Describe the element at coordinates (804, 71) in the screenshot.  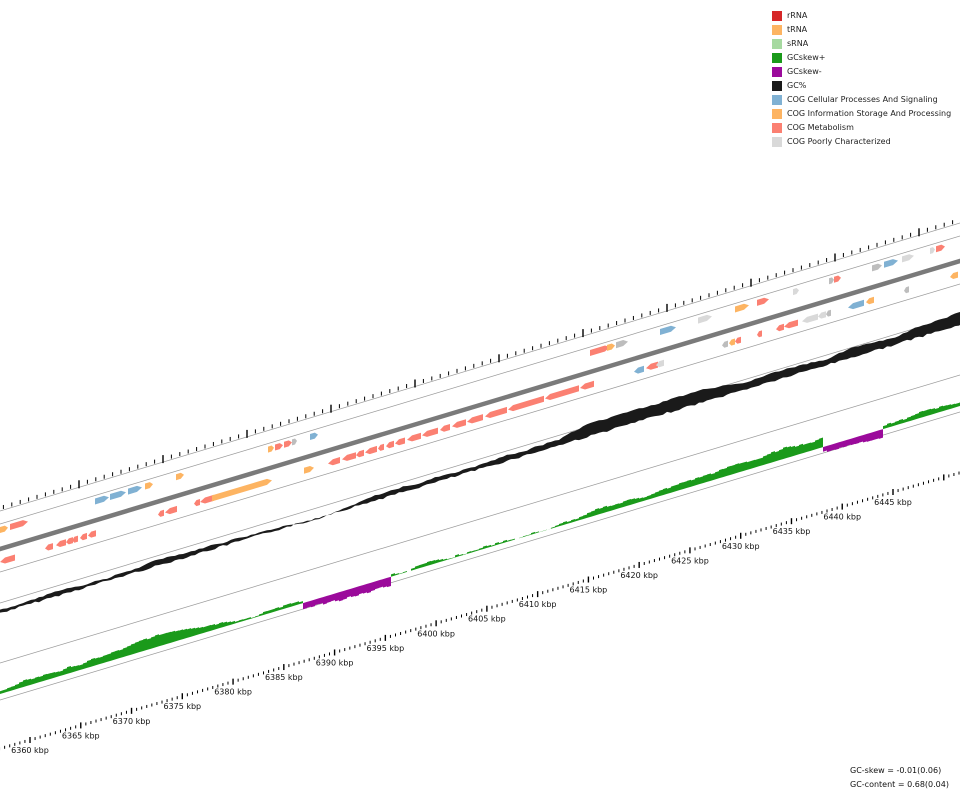
I see `legend-label: GCskew-` at that location.